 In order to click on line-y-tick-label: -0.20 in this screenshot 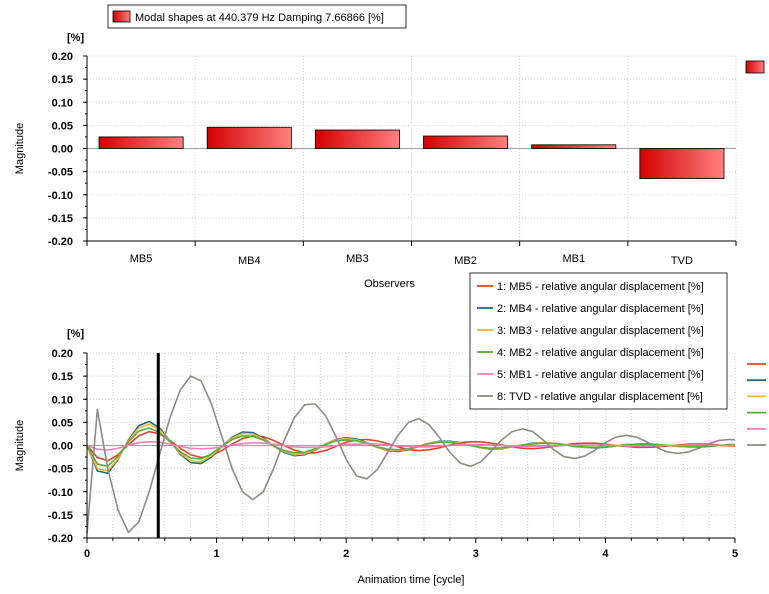, I will do `click(60, 539)`.